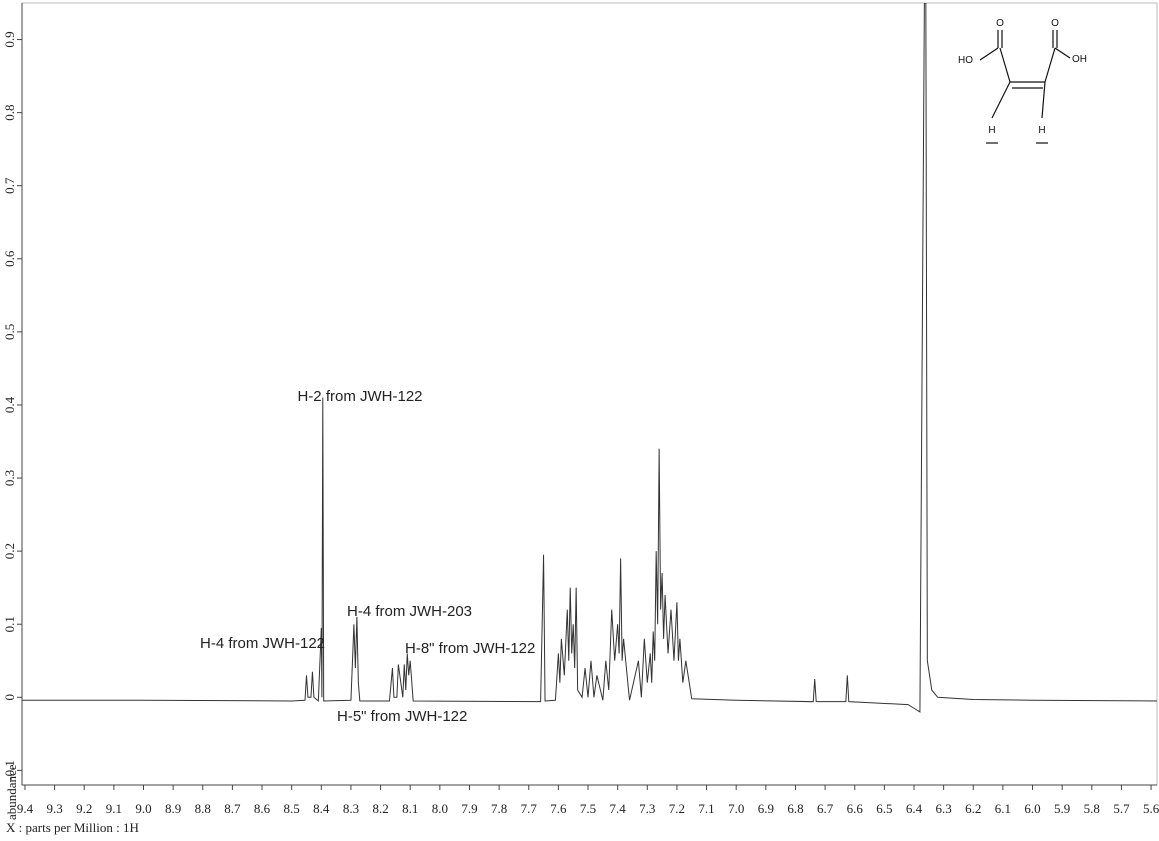  Describe the element at coordinates (825, 808) in the screenshot. I see `x-tick-label: 6.7` at that location.